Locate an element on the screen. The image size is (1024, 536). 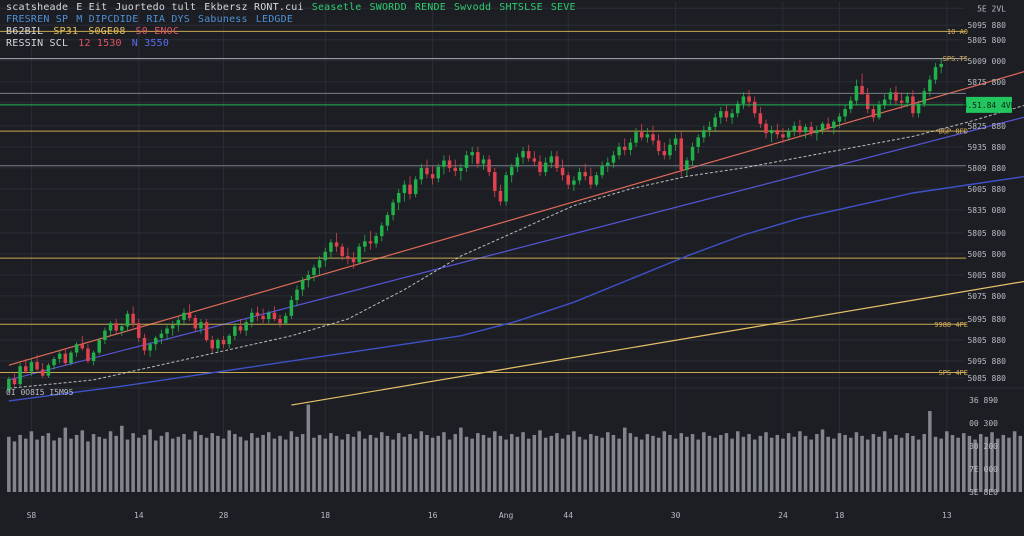
title-part: RENDE is located at coordinates (430, 7).